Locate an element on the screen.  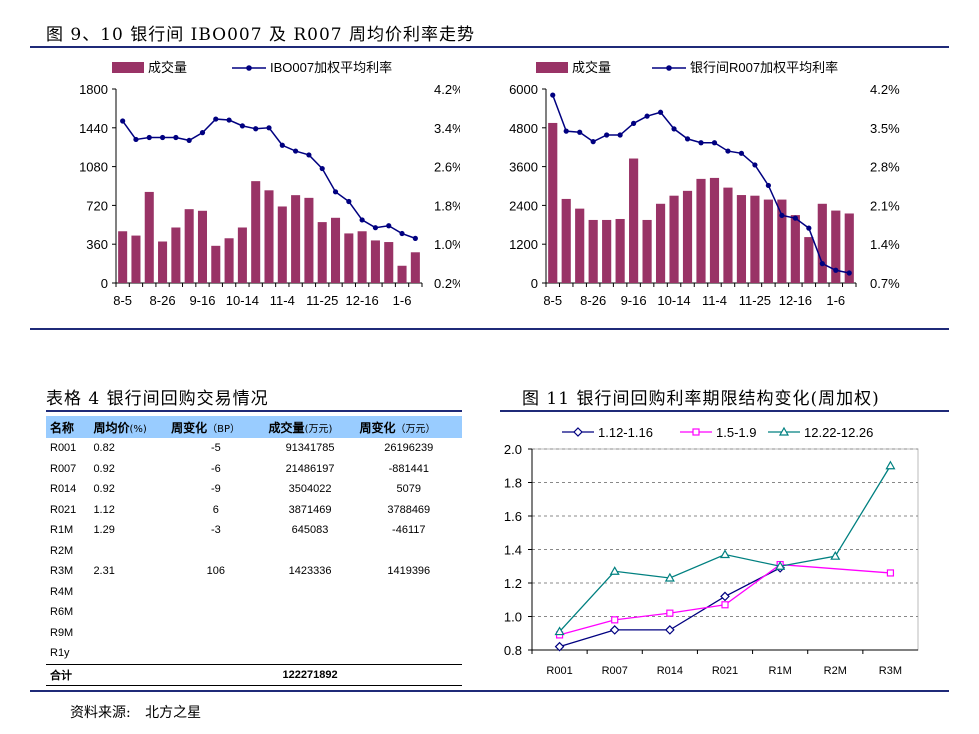
table-header-row: 名称 周均价(%) 周变化（BP） 成交量(万元) 周变化（万元） is located at coordinates (254, 427).